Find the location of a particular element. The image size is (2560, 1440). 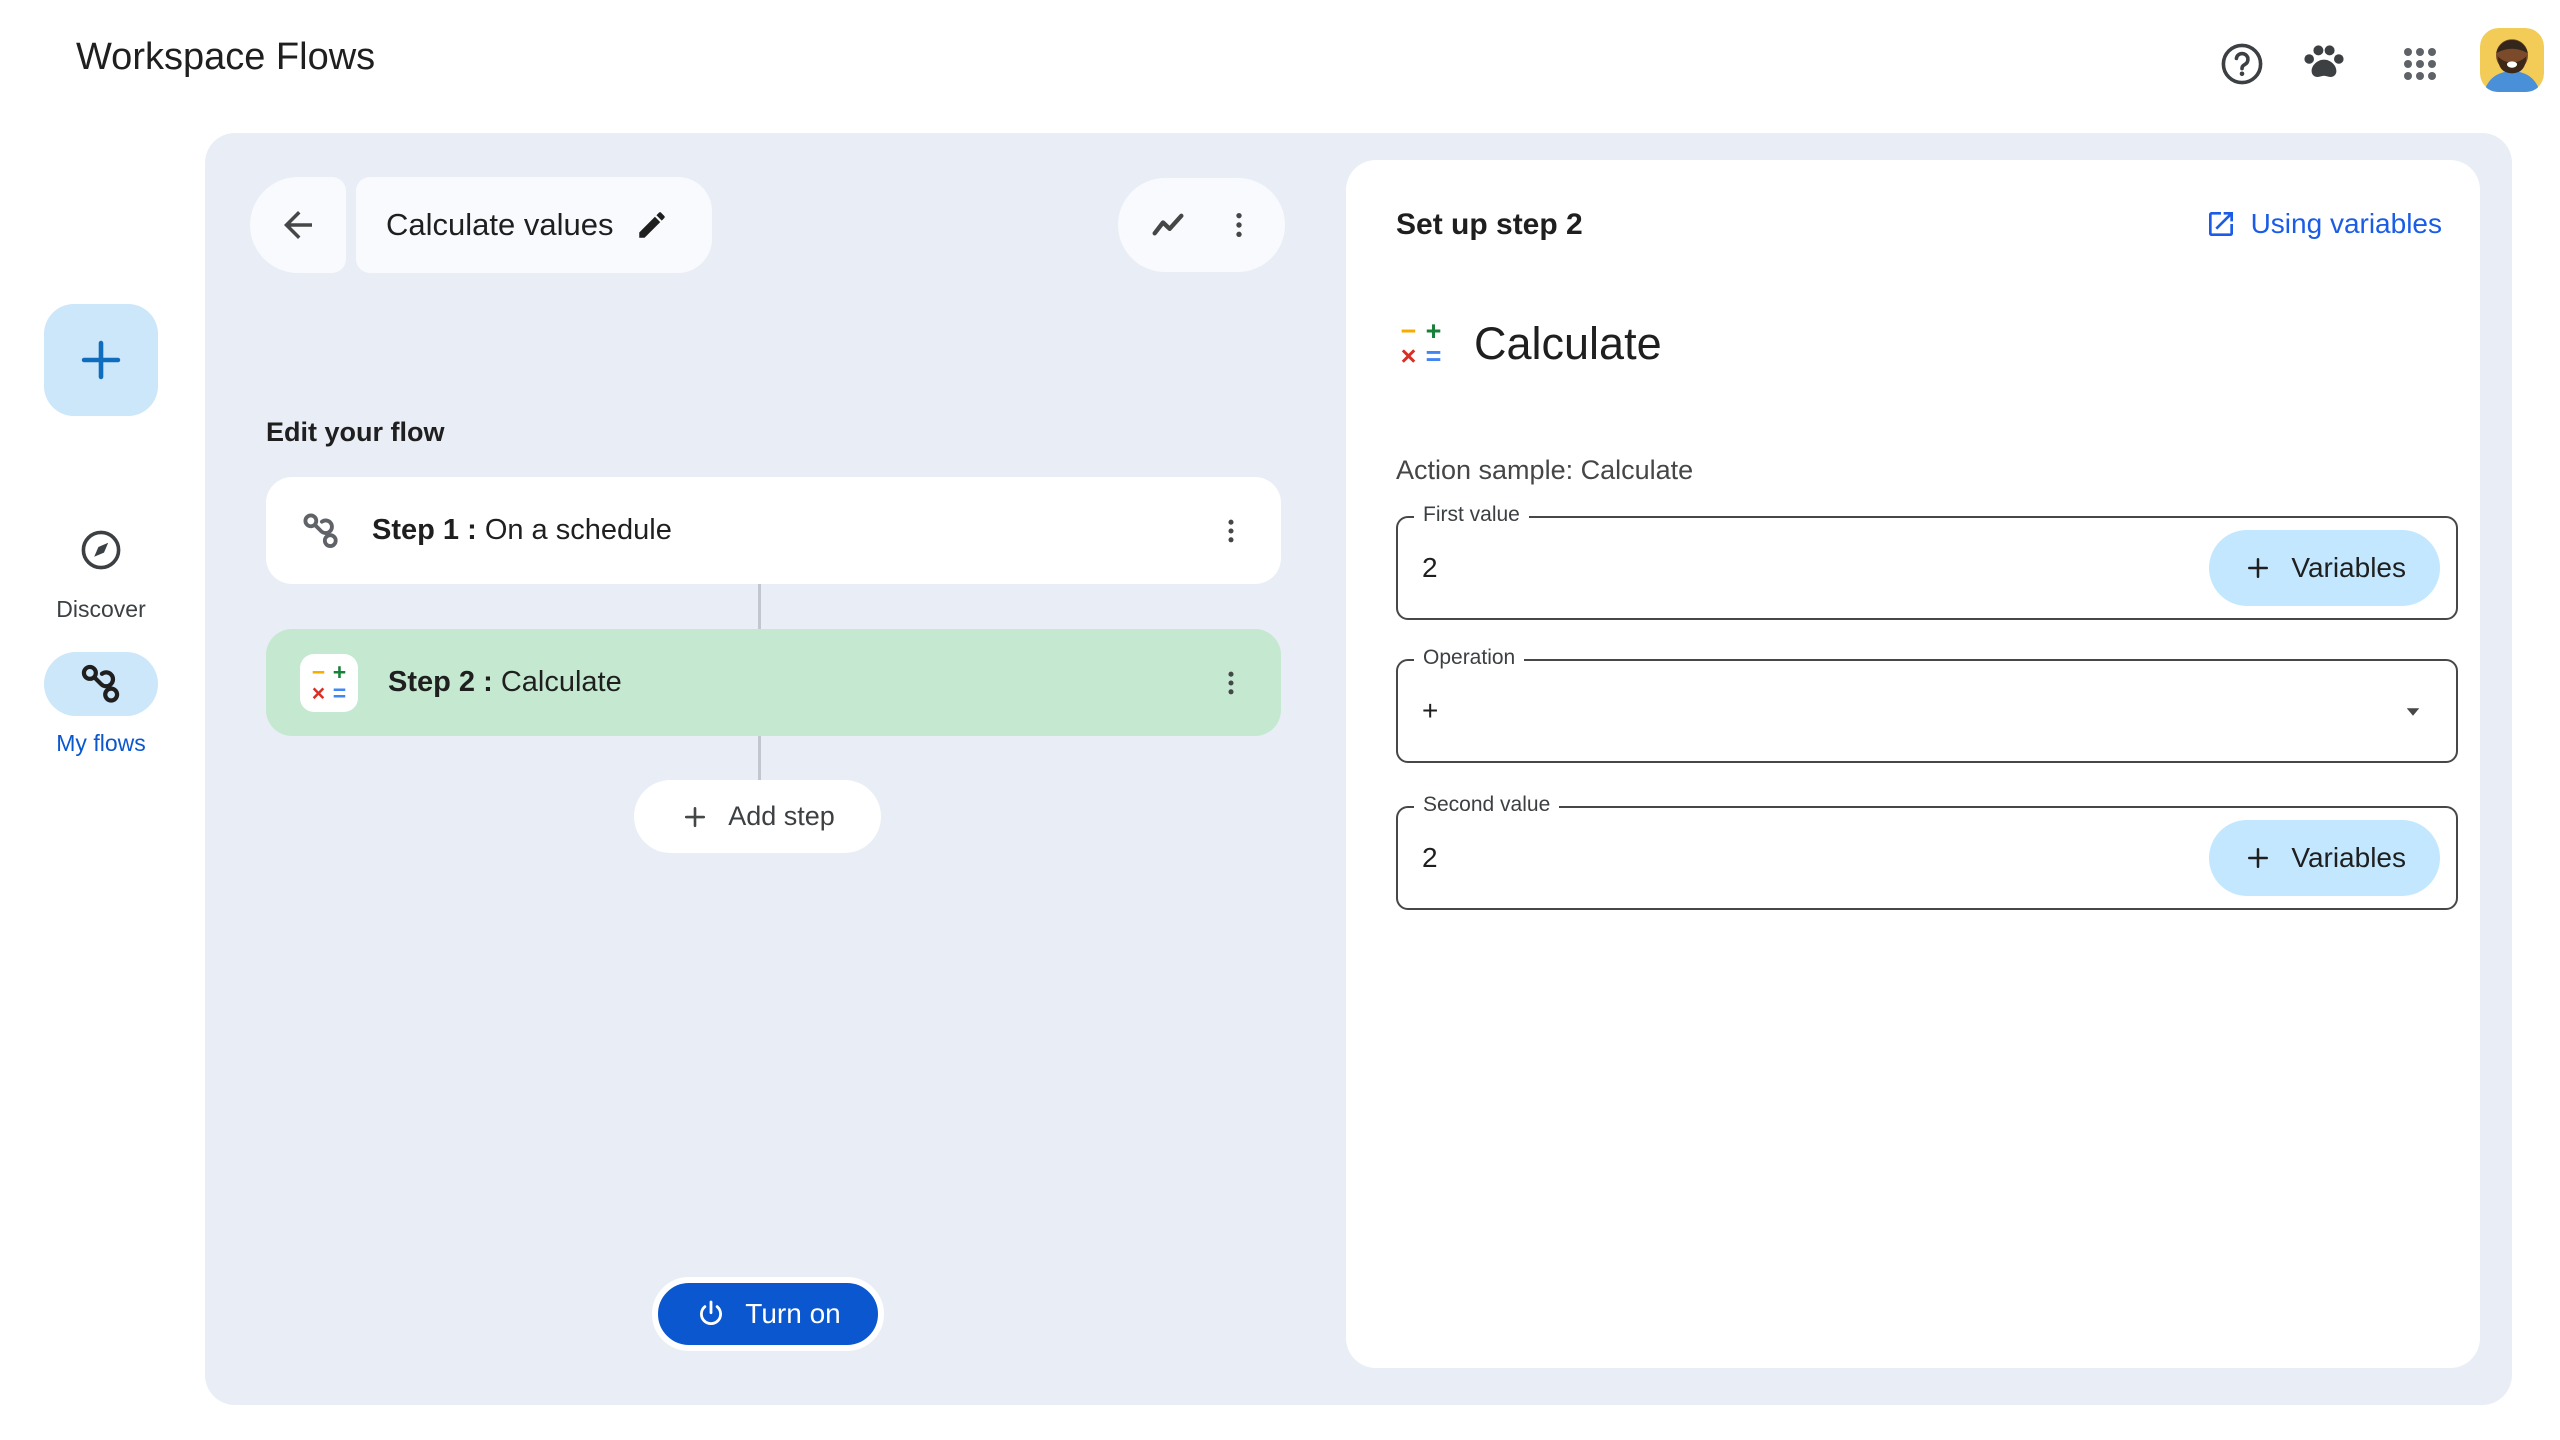

add-step-label: Add step is located at coordinates (781, 816).